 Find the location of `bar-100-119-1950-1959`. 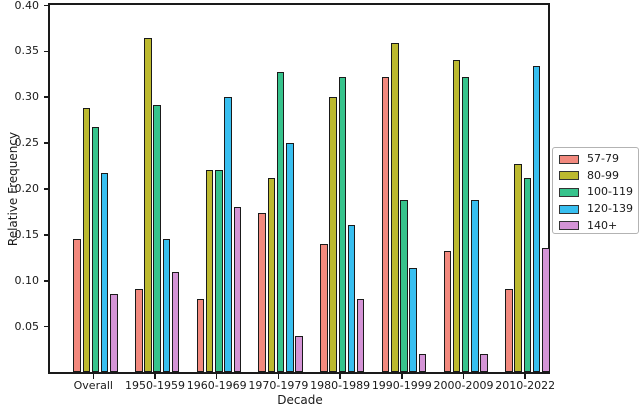

bar-100-119-1950-1959 is located at coordinates (157, 238).